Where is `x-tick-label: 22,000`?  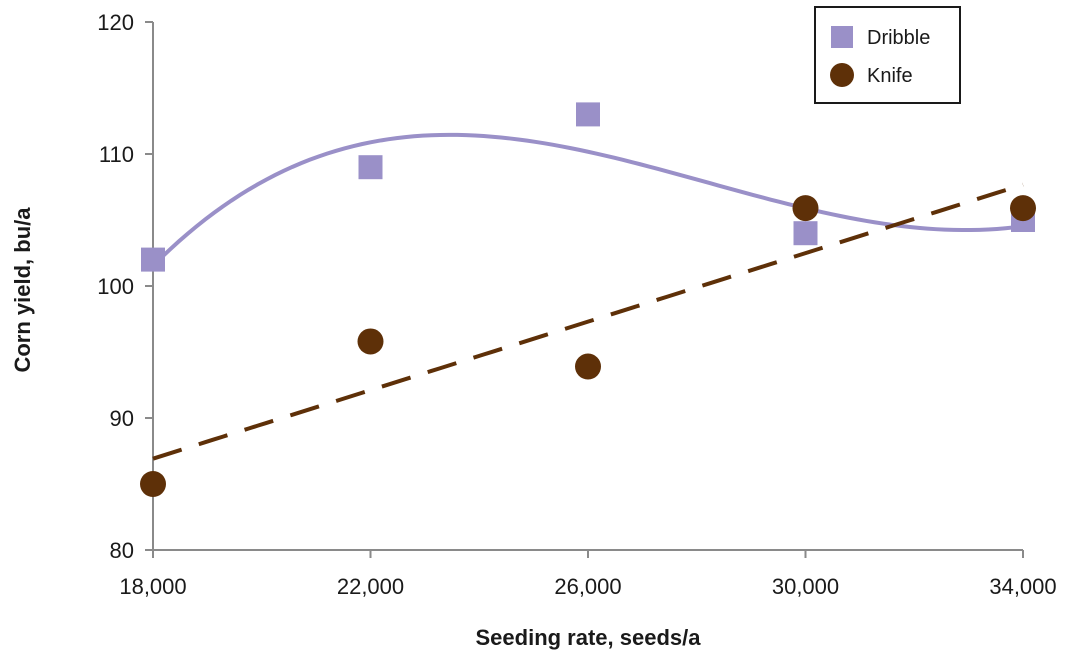
x-tick-label: 22,000 is located at coordinates (370, 586).